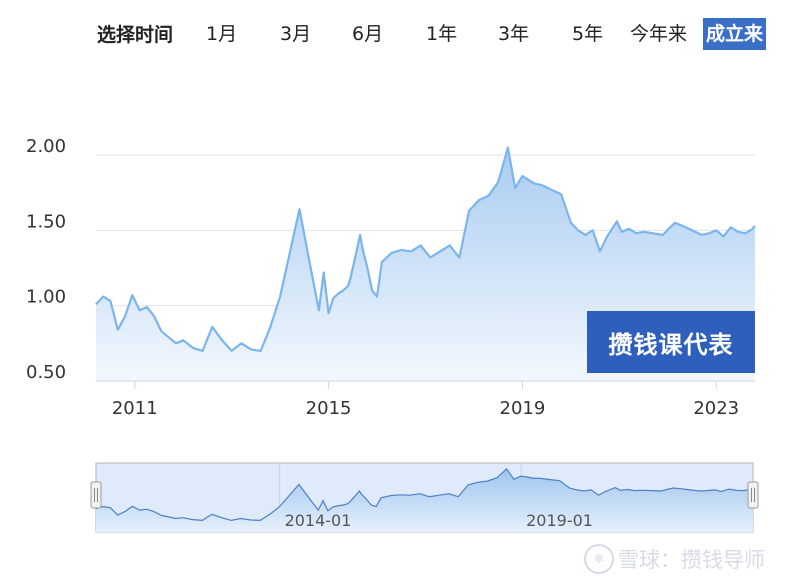  I want to click on x-tick-label: 2023, so click(716, 408).